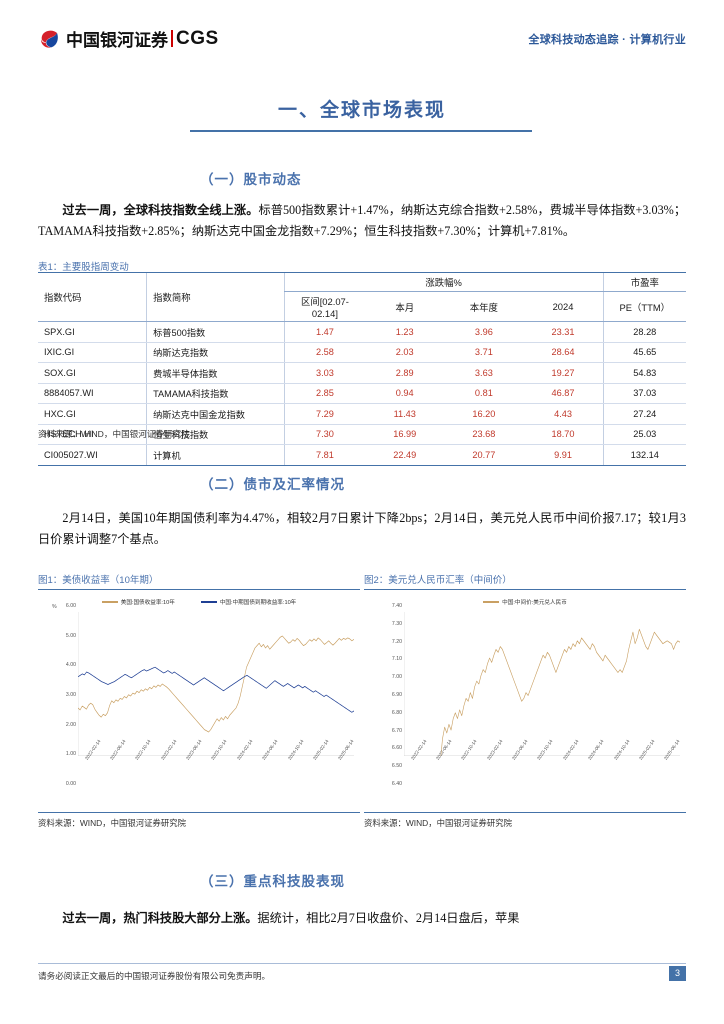  What do you see at coordinates (154, 976) in the screenshot?
I see `footer-disclaimer: 请务必阅读正文最后的中国银河证券股份有限公司免责声明。` at bounding box center [154, 976].